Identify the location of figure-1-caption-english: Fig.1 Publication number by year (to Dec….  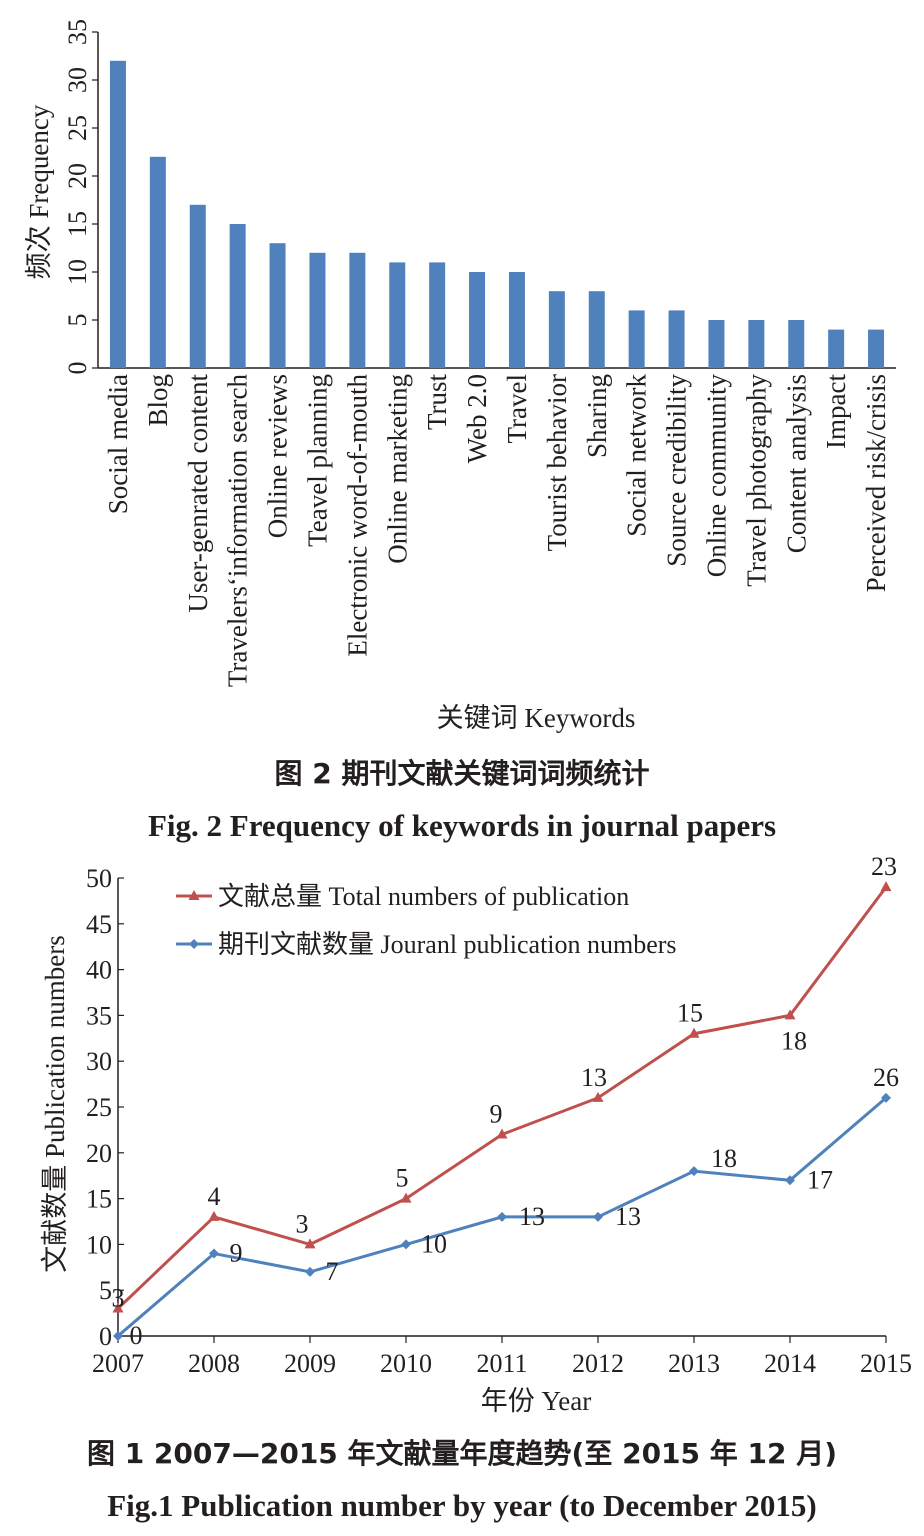
(462, 1505).